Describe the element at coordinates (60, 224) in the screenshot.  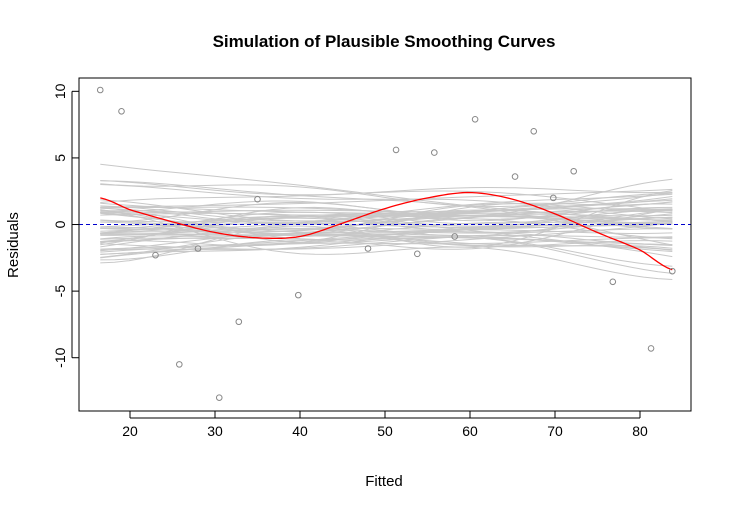
I see `y-tick-label: 0` at that location.